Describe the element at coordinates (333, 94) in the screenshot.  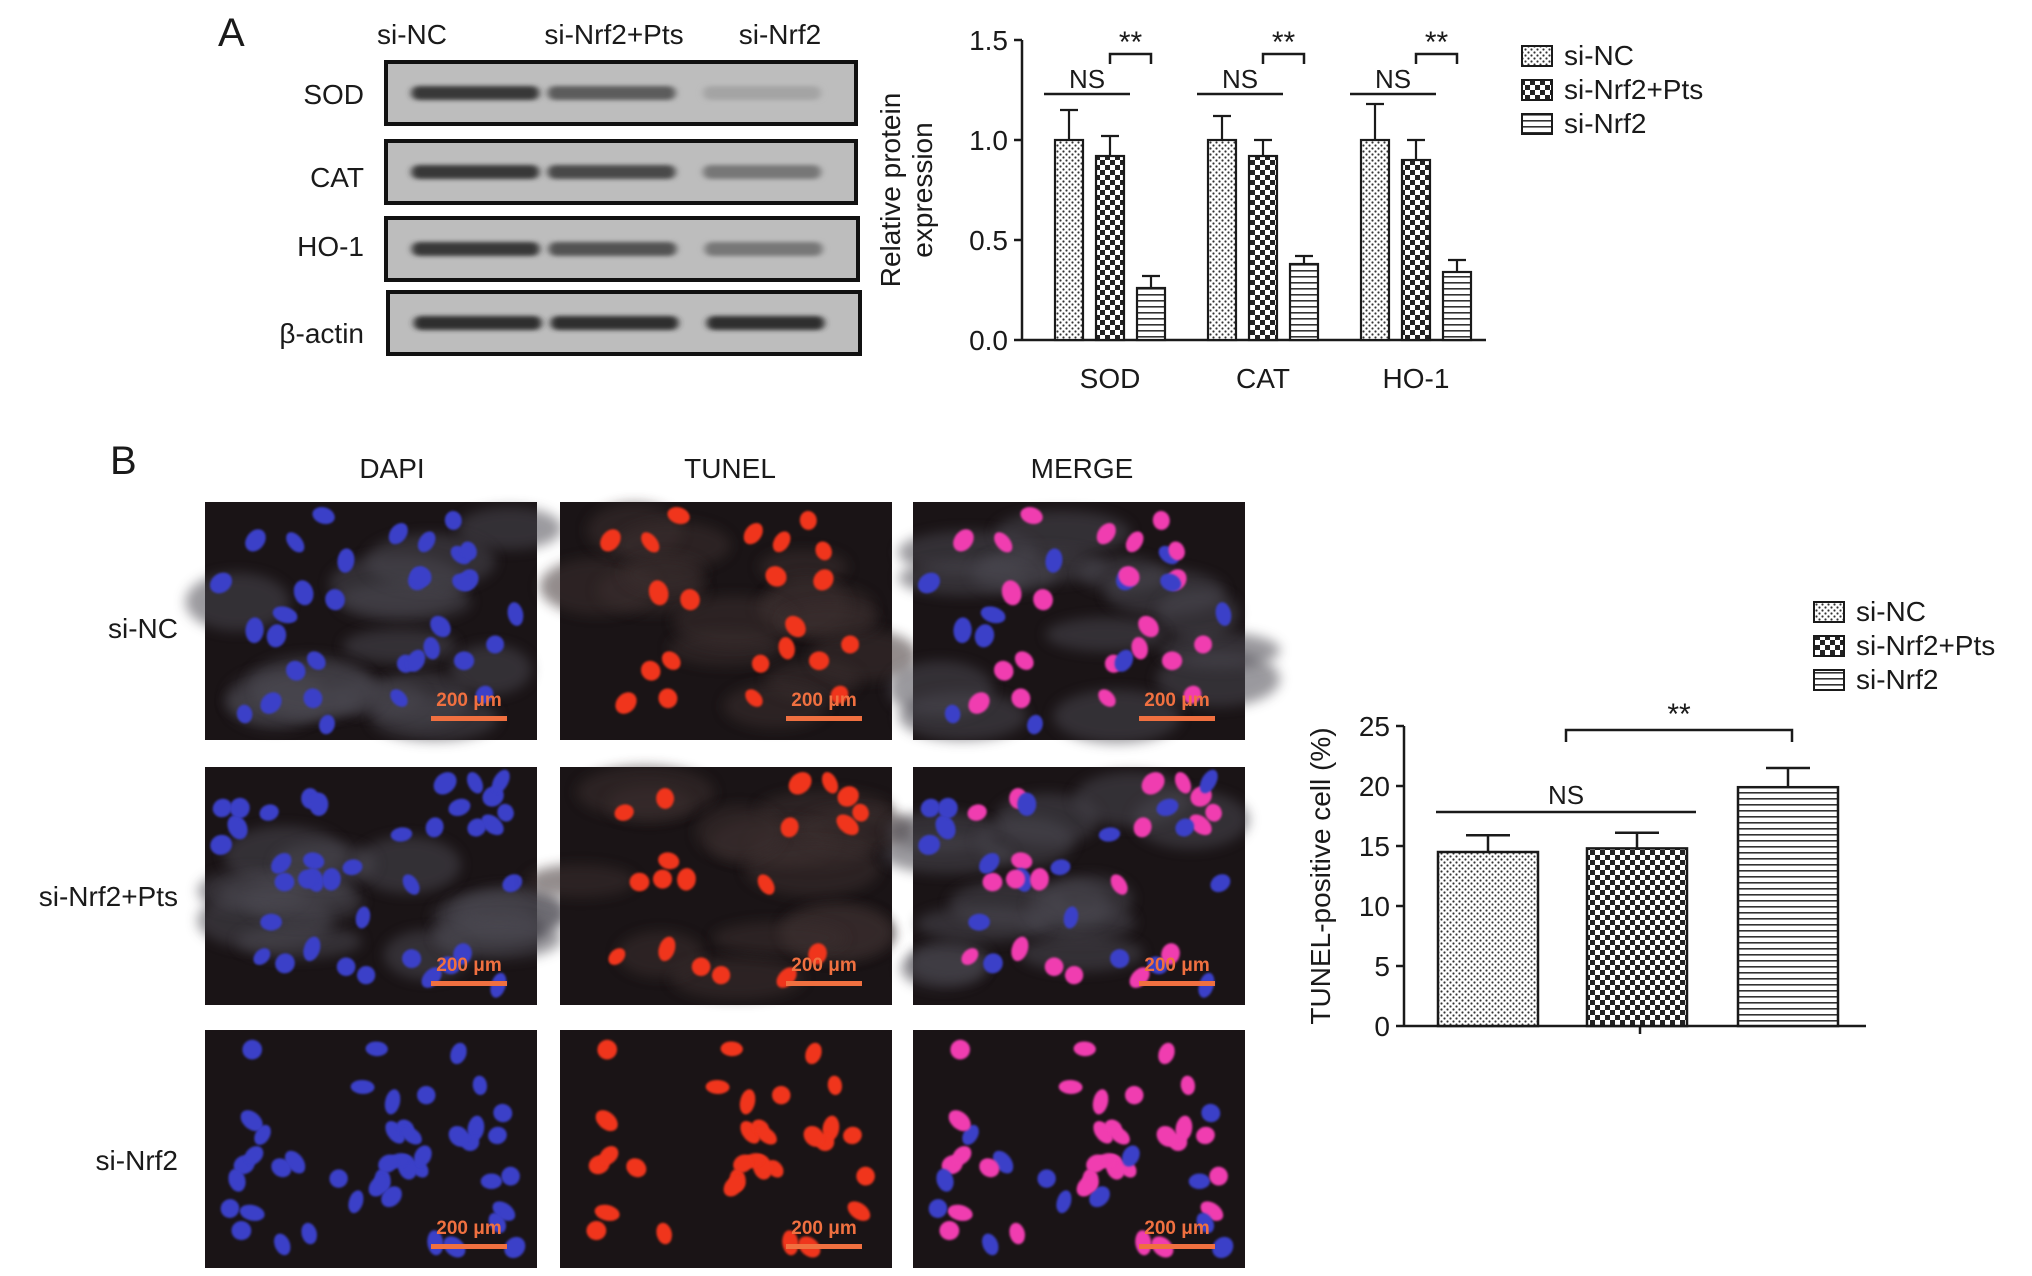
I see `blot-row-label: SOD` at that location.